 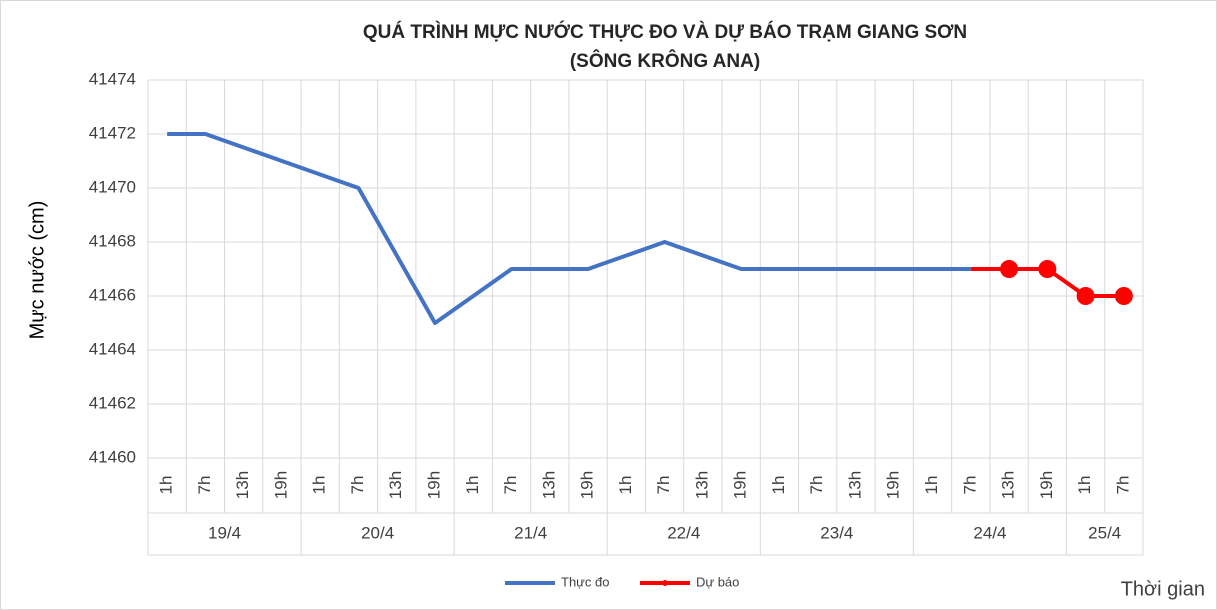 I want to click on legend-label: Thực đo, so click(x=585, y=581).